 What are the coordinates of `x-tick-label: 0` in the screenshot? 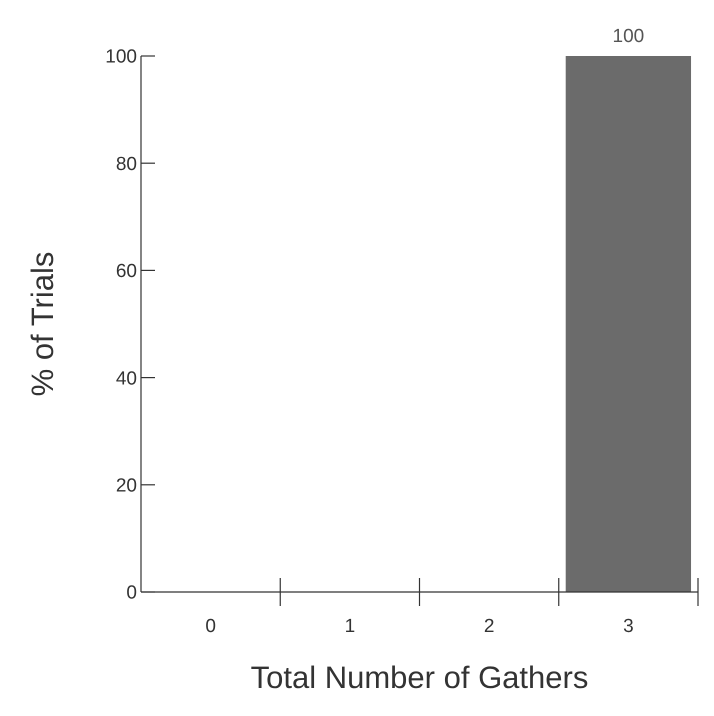 It's located at (210, 626).